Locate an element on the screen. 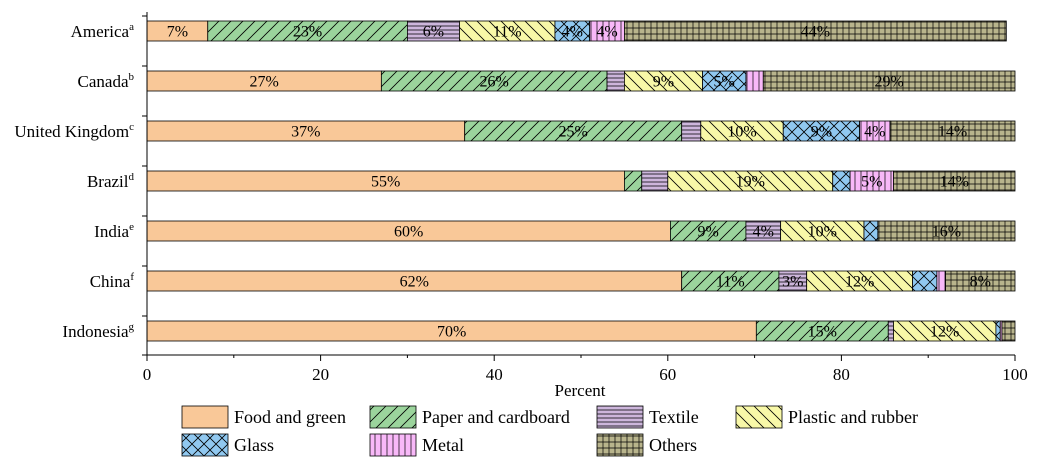 This screenshot has width=1037, height=465. data-label-india-food-and-green: 60% is located at coordinates (408, 232).